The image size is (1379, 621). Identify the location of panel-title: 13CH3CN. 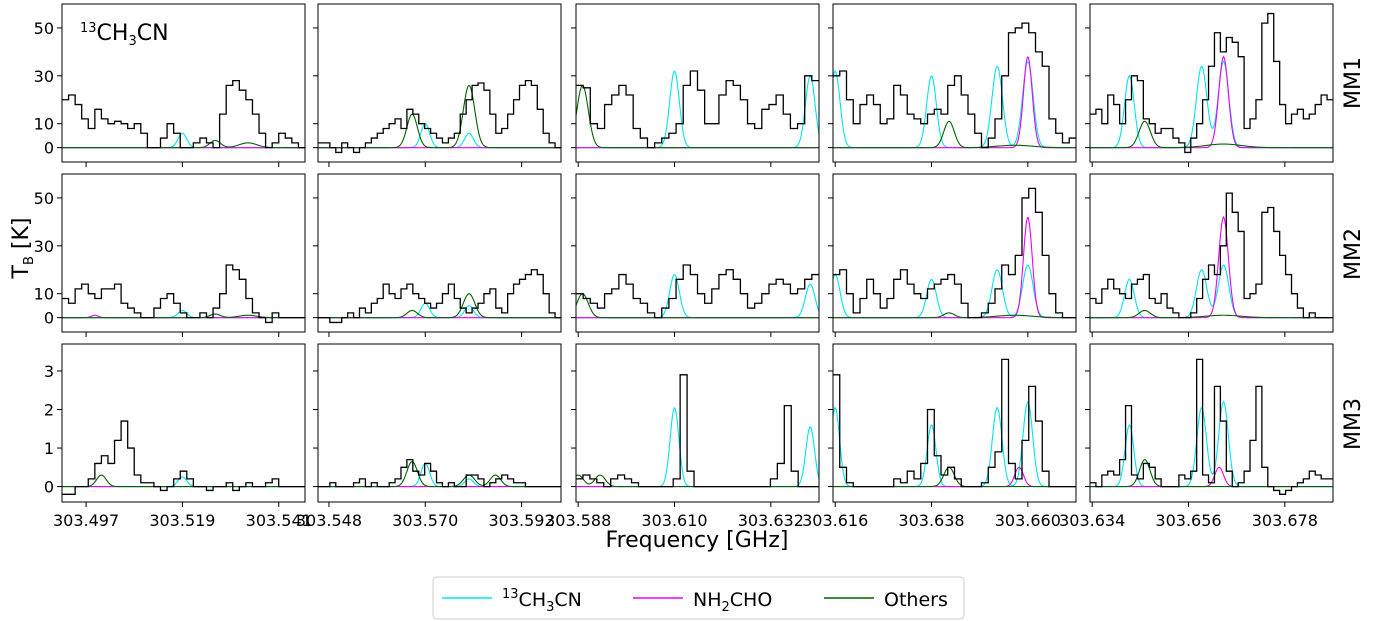
(124, 35).